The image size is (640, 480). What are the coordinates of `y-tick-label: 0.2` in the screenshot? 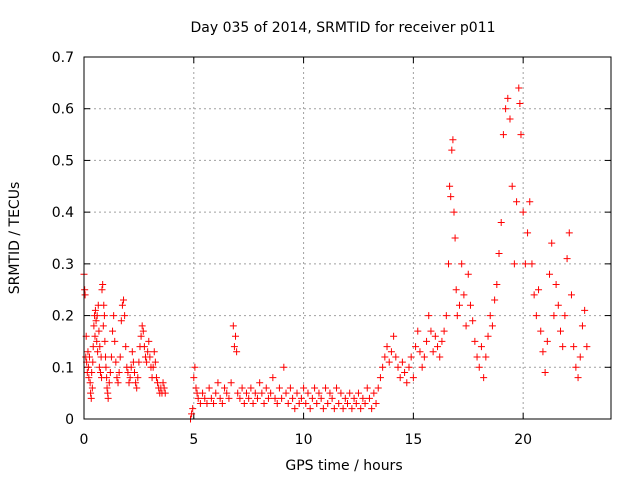 It's located at (63, 317).